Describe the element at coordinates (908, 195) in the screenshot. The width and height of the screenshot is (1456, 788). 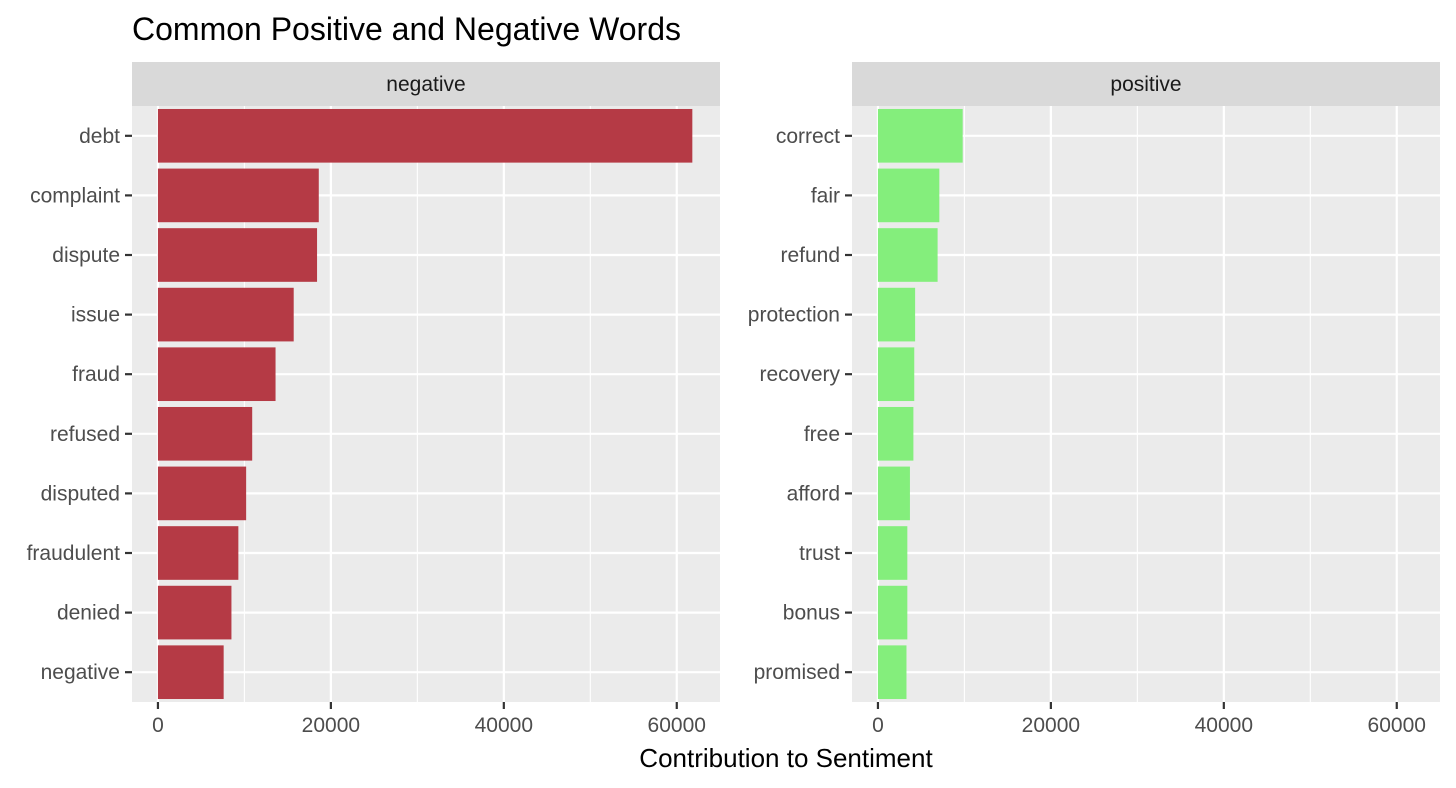
I see `bar-fair` at that location.